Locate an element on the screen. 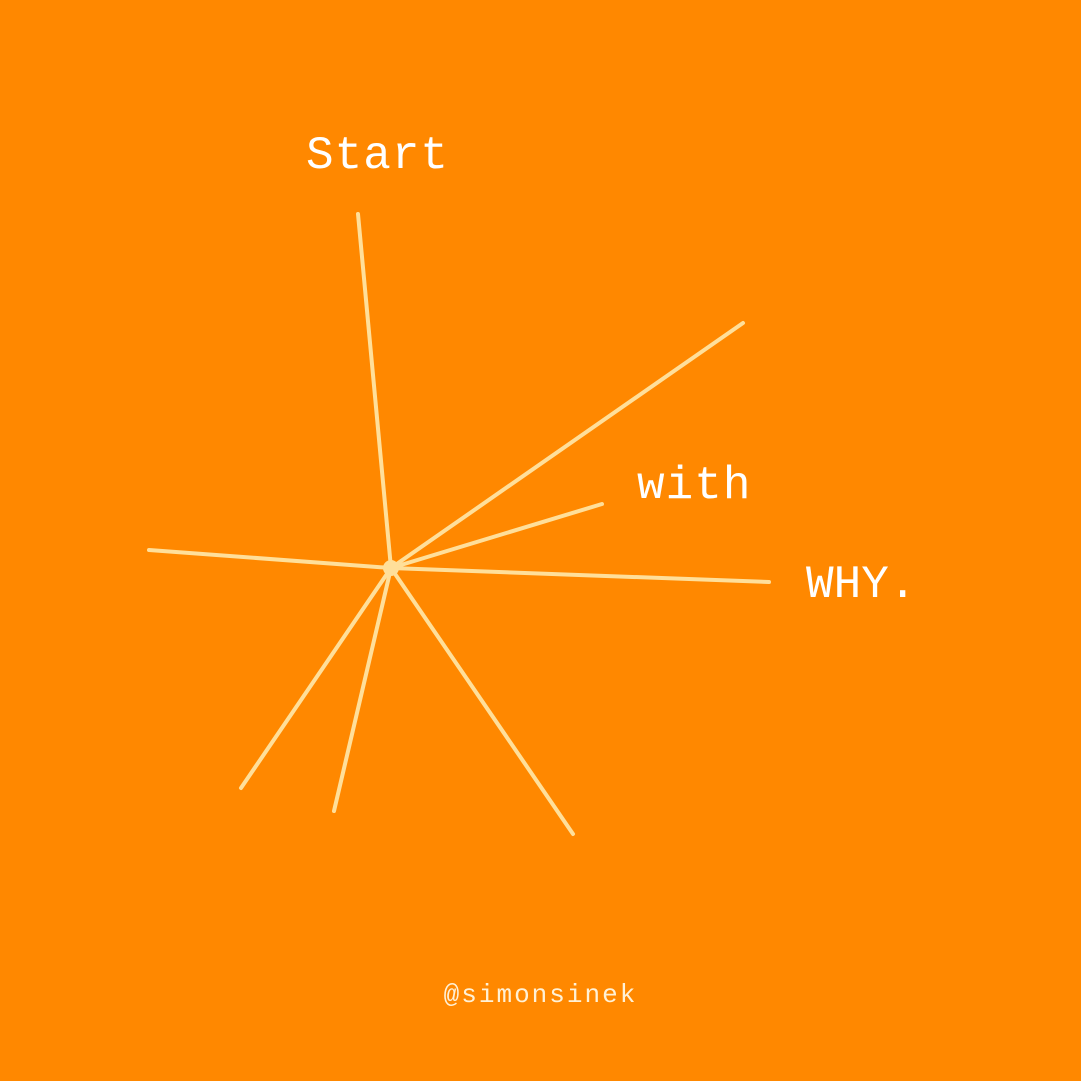 This screenshot has width=1081, height=1081. burst-line-upper-right is located at coordinates (567, 445).